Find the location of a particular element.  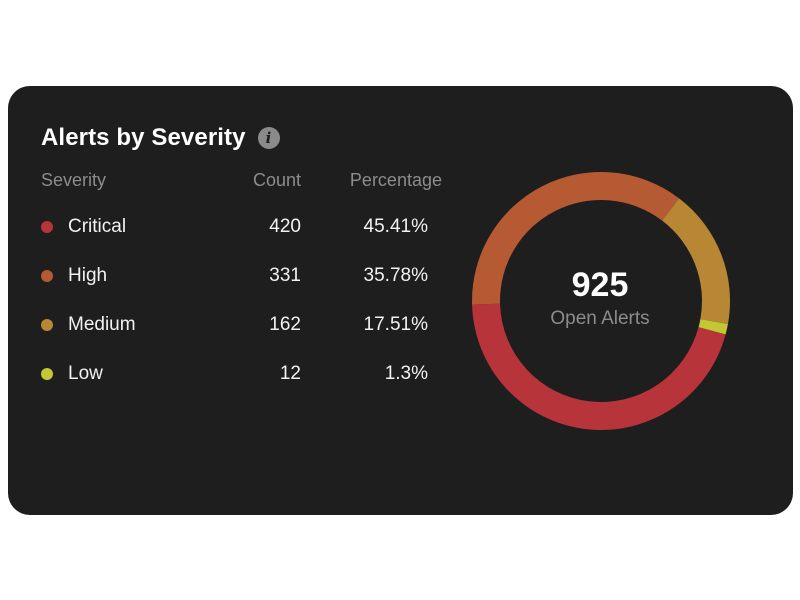

donut-slice-critical is located at coordinates (599, 366).